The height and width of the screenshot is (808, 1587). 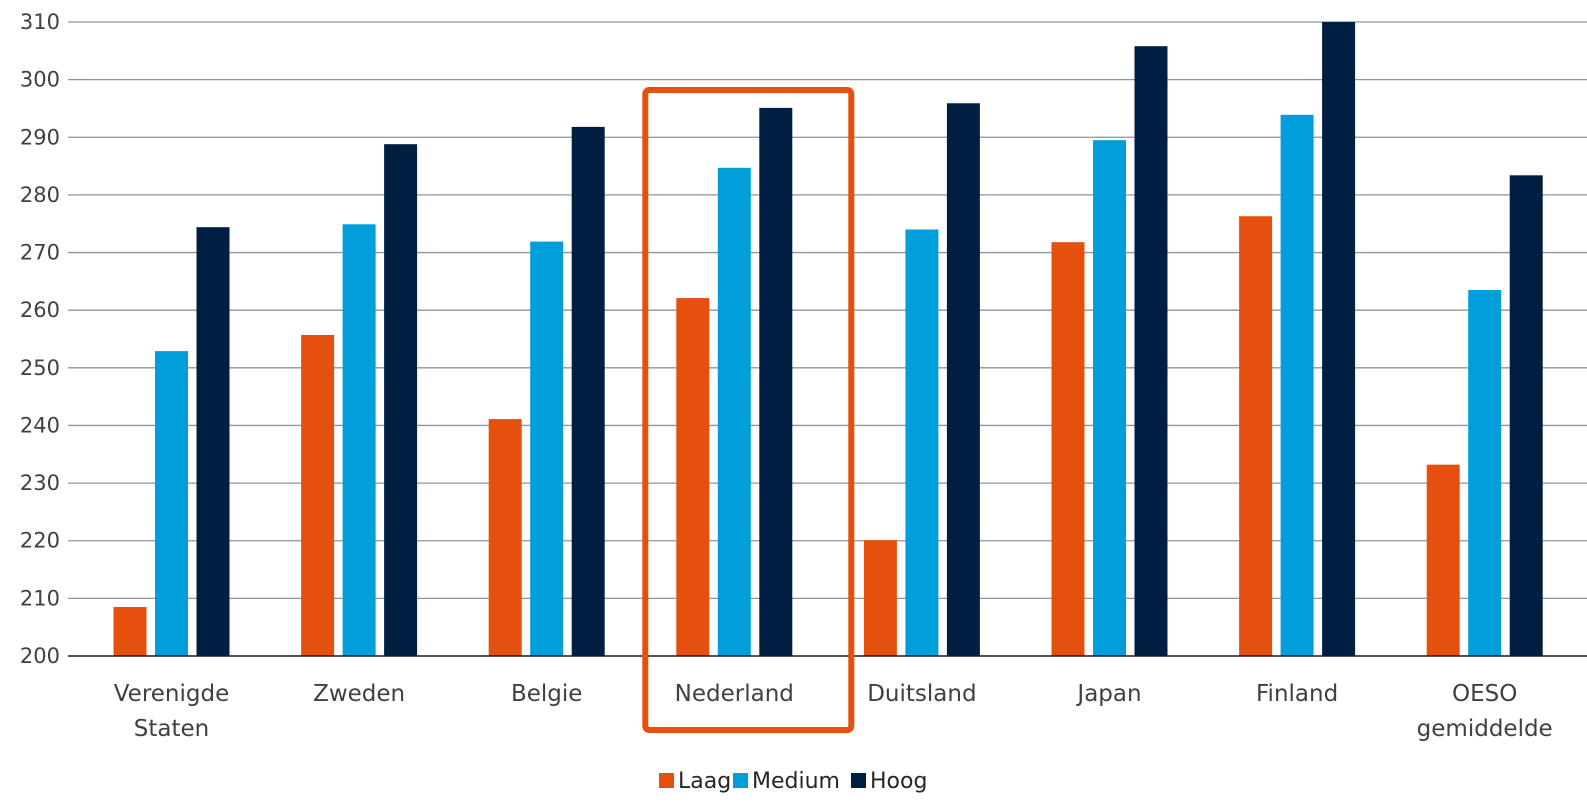 I want to click on y-tick-label: 300, so click(x=40, y=80).